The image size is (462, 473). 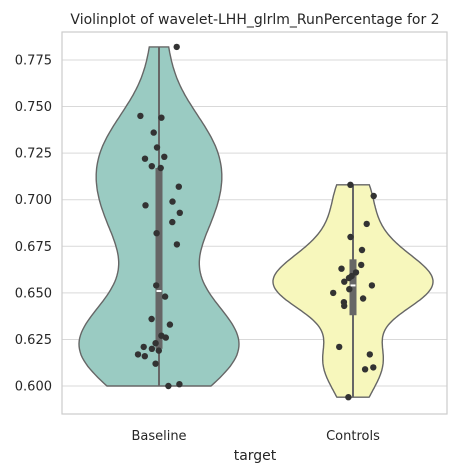 I want to click on x-tick-labels: Baseline Controls, so click(x=255, y=436).